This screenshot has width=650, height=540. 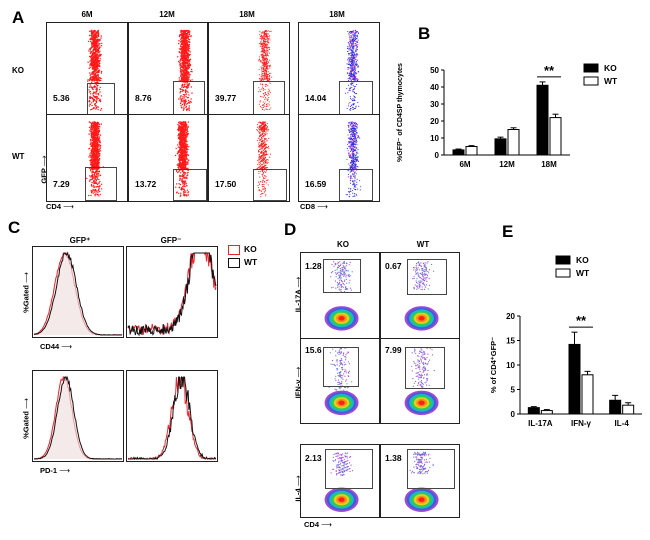 I want to click on d-plot-ifng-wt: 7.99, so click(x=420, y=381).